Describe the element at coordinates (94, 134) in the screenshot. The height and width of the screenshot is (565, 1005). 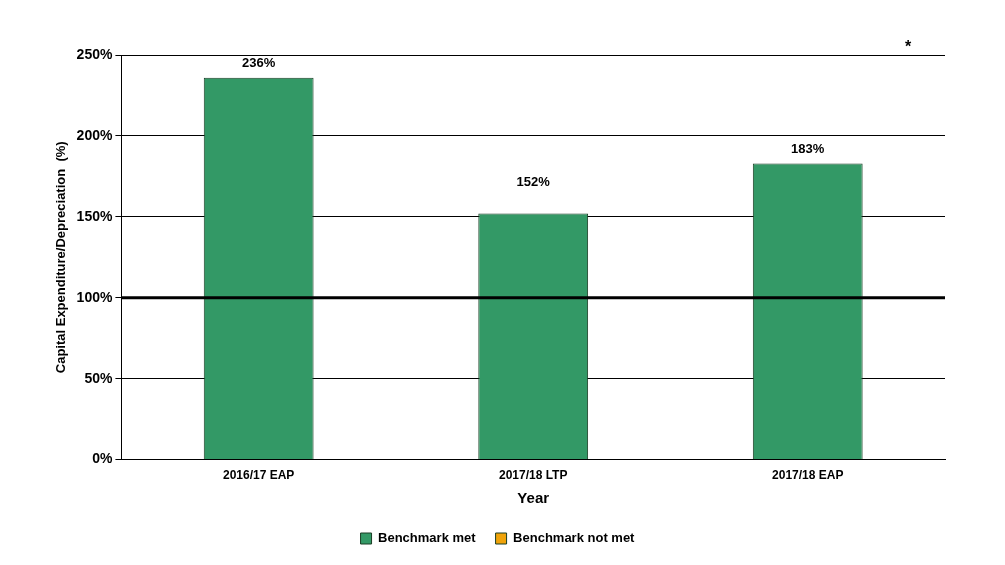
I see `y-tick-label: 200%` at that location.